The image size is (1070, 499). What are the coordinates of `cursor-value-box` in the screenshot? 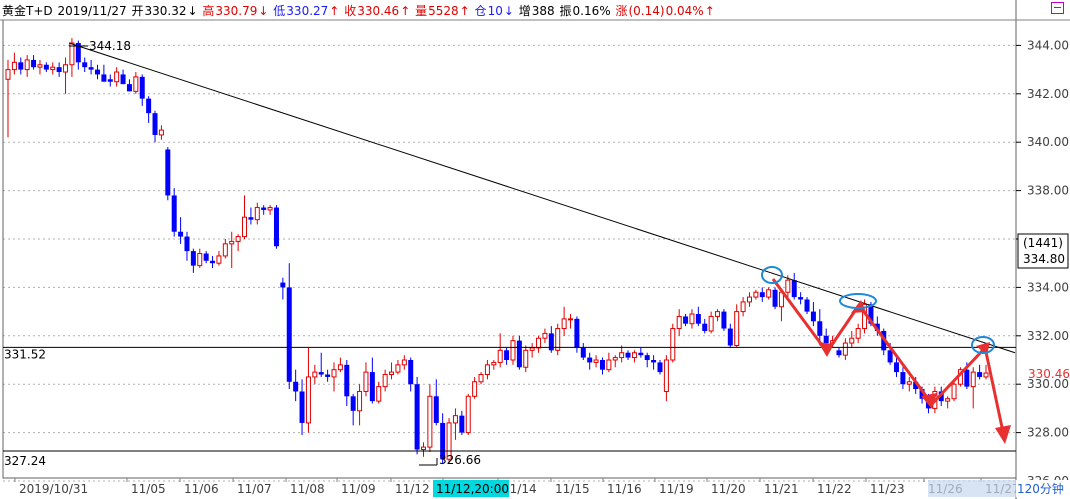 It's located at (1043, 251).